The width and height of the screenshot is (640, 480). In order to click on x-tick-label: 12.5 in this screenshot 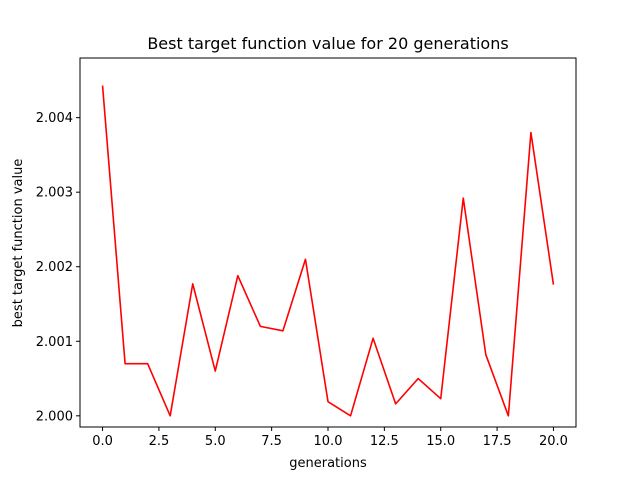, I will do `click(384, 441)`.